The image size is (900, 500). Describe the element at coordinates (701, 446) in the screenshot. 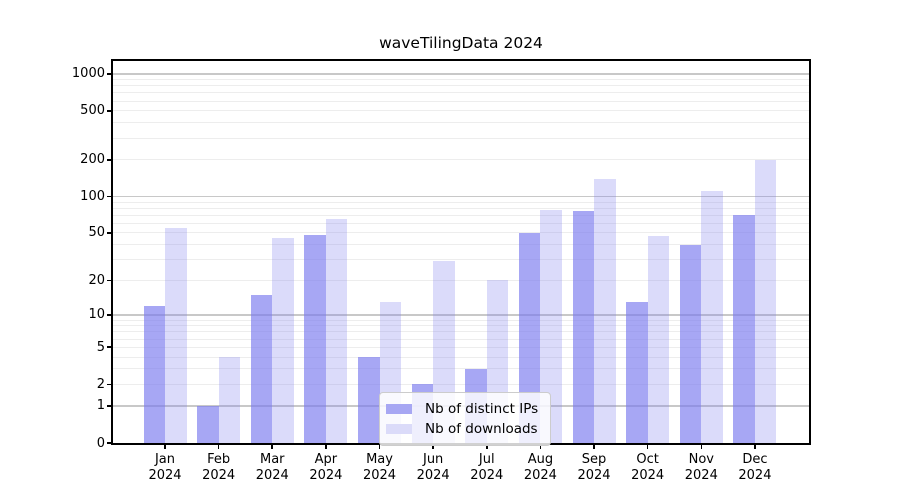

I see `x-tick-mark-nov` at that location.